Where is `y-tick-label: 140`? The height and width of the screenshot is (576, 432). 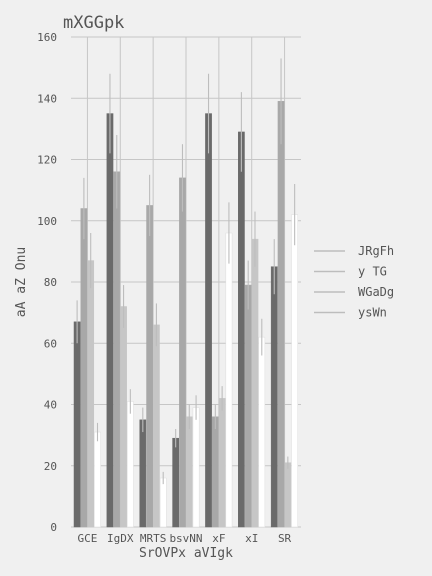 y-tick-label: 140 is located at coordinates (47, 98).